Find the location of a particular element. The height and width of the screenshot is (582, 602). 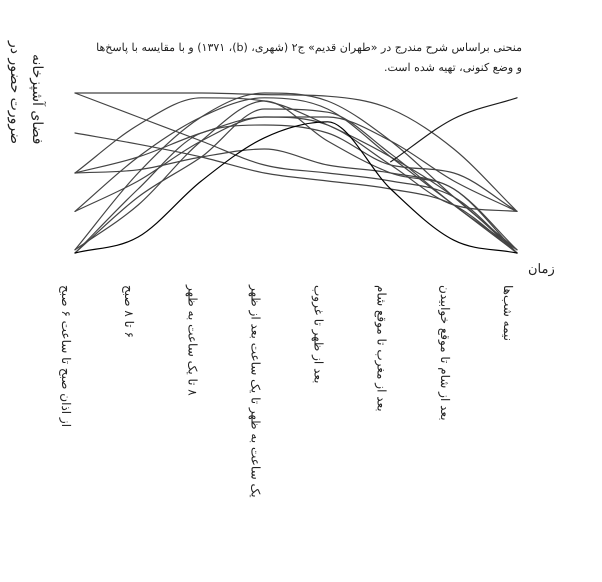

x-tick-label: از اذان صبح تا ساعت ۶ صبح is located at coordinates (66, 356).